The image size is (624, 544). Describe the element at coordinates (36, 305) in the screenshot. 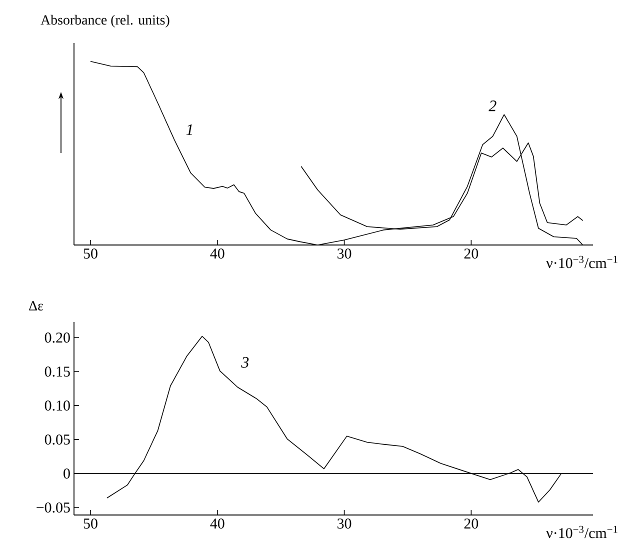

I see `y-axis-title: Δε` at that location.